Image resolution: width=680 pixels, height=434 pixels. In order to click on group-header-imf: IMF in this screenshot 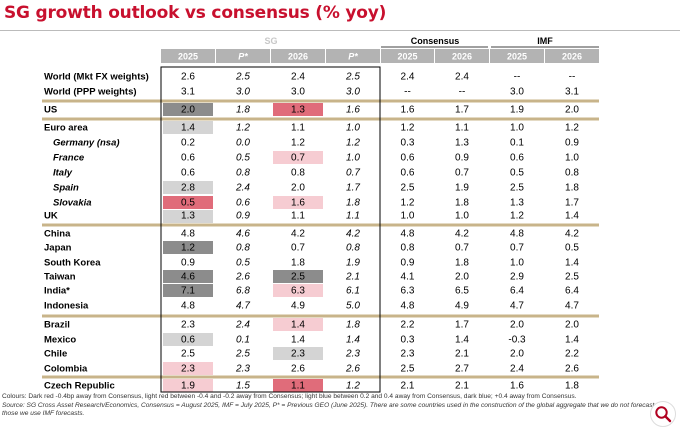, I will do `click(545, 41)`.